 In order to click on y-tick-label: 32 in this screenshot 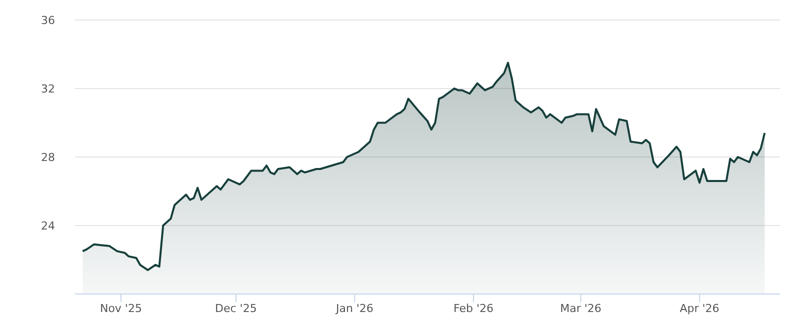, I will do `click(48, 89)`.